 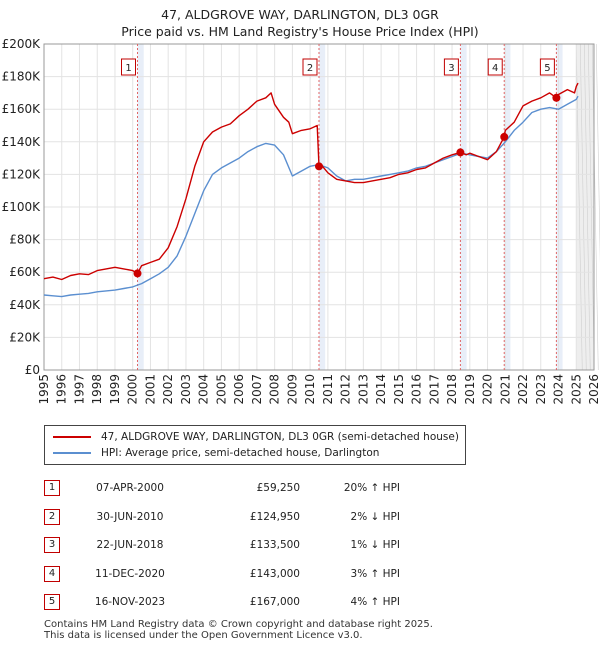 I want to click on transaction-badge: 1, so click(x=52, y=488).